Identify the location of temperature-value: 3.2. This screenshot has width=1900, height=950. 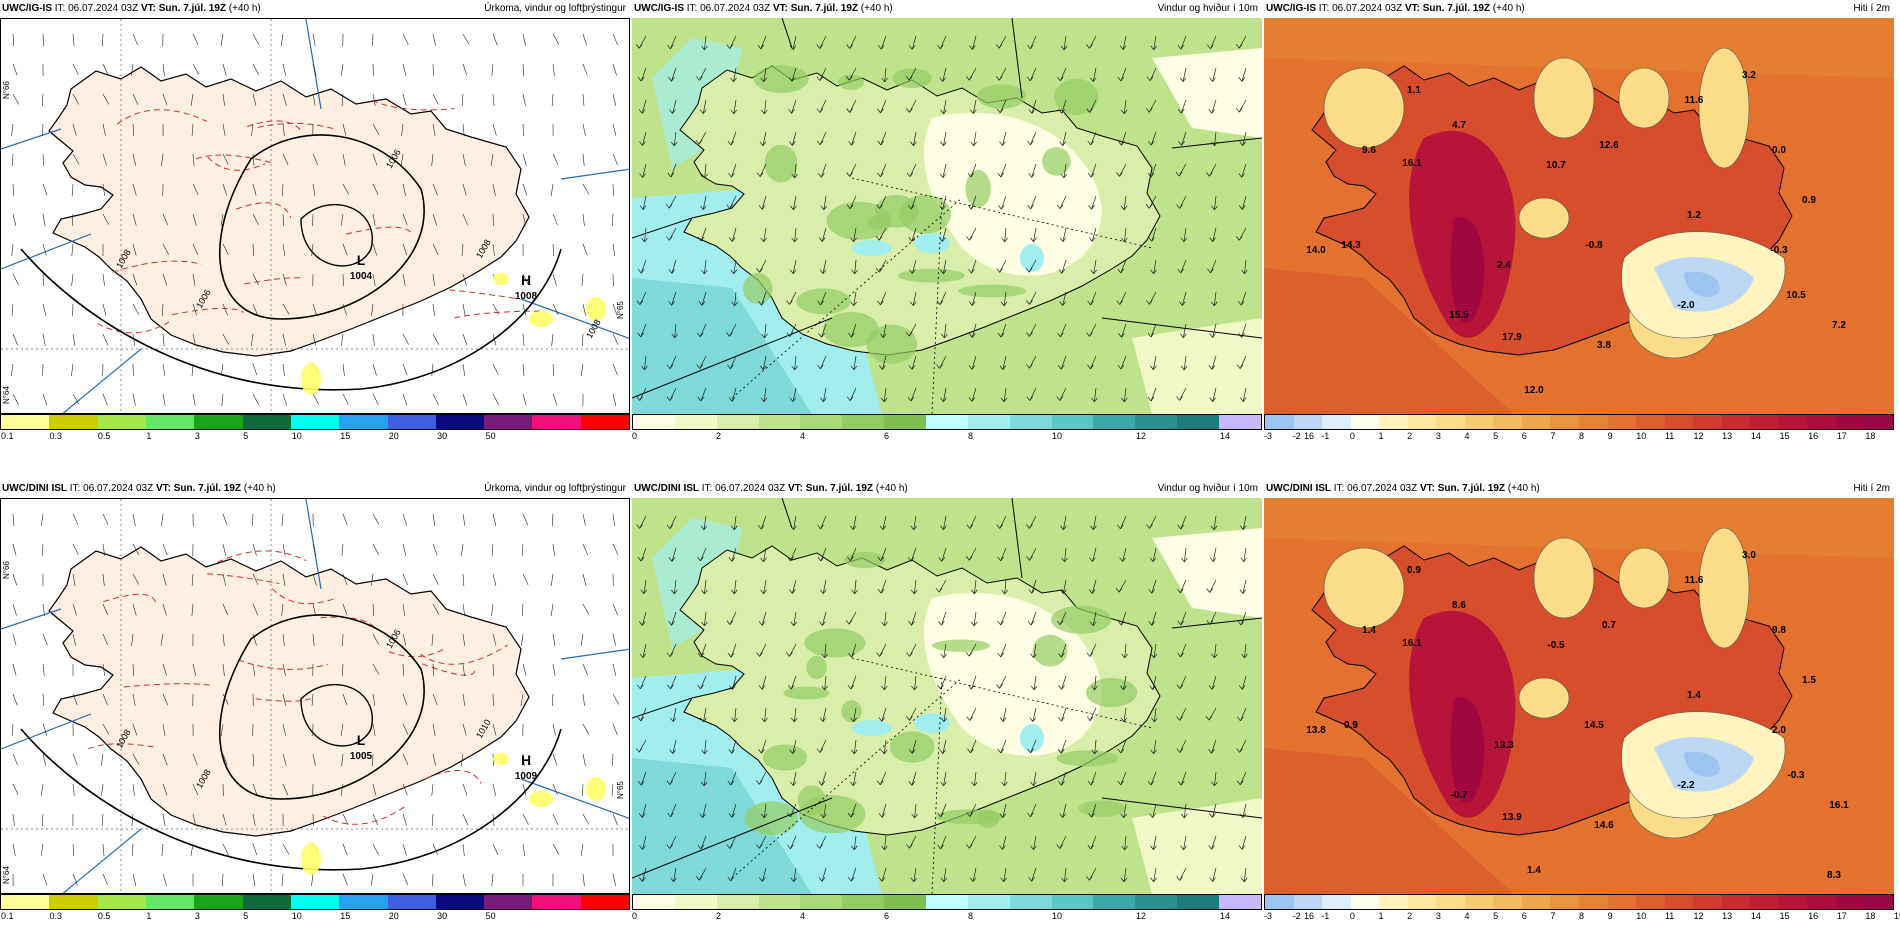
(1749, 75).